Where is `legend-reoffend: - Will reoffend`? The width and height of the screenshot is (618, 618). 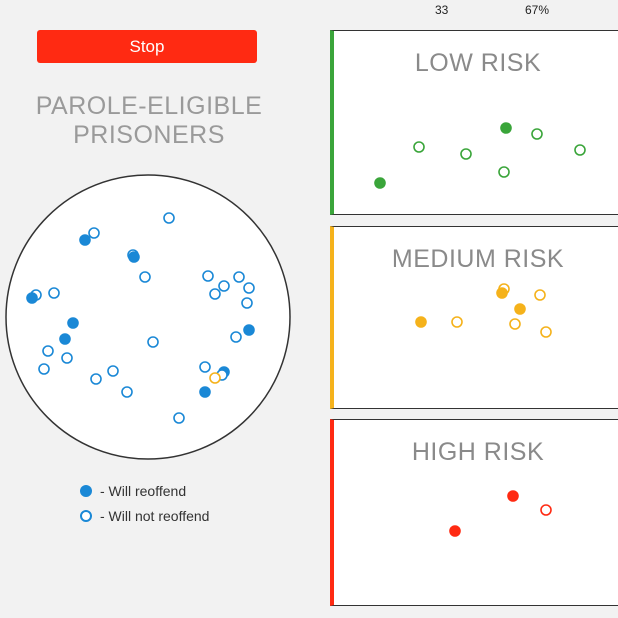
legend-reoffend: - Will reoffend is located at coordinates (144, 490).